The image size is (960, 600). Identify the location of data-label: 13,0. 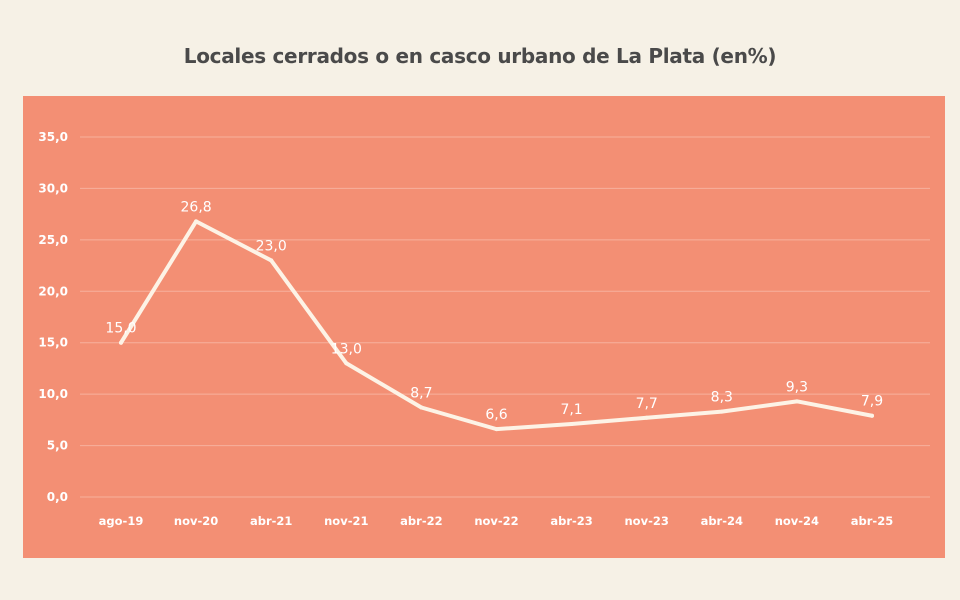
(346, 349).